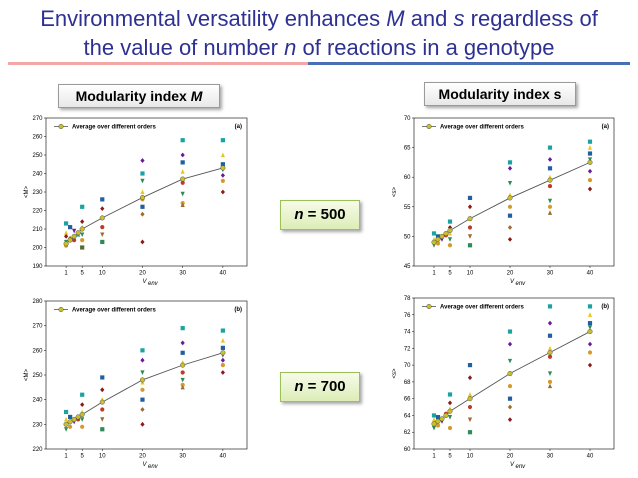 This screenshot has width=638, height=478. Describe the element at coordinates (407, 267) in the screenshot. I see `y-tick-label: 45` at that location.